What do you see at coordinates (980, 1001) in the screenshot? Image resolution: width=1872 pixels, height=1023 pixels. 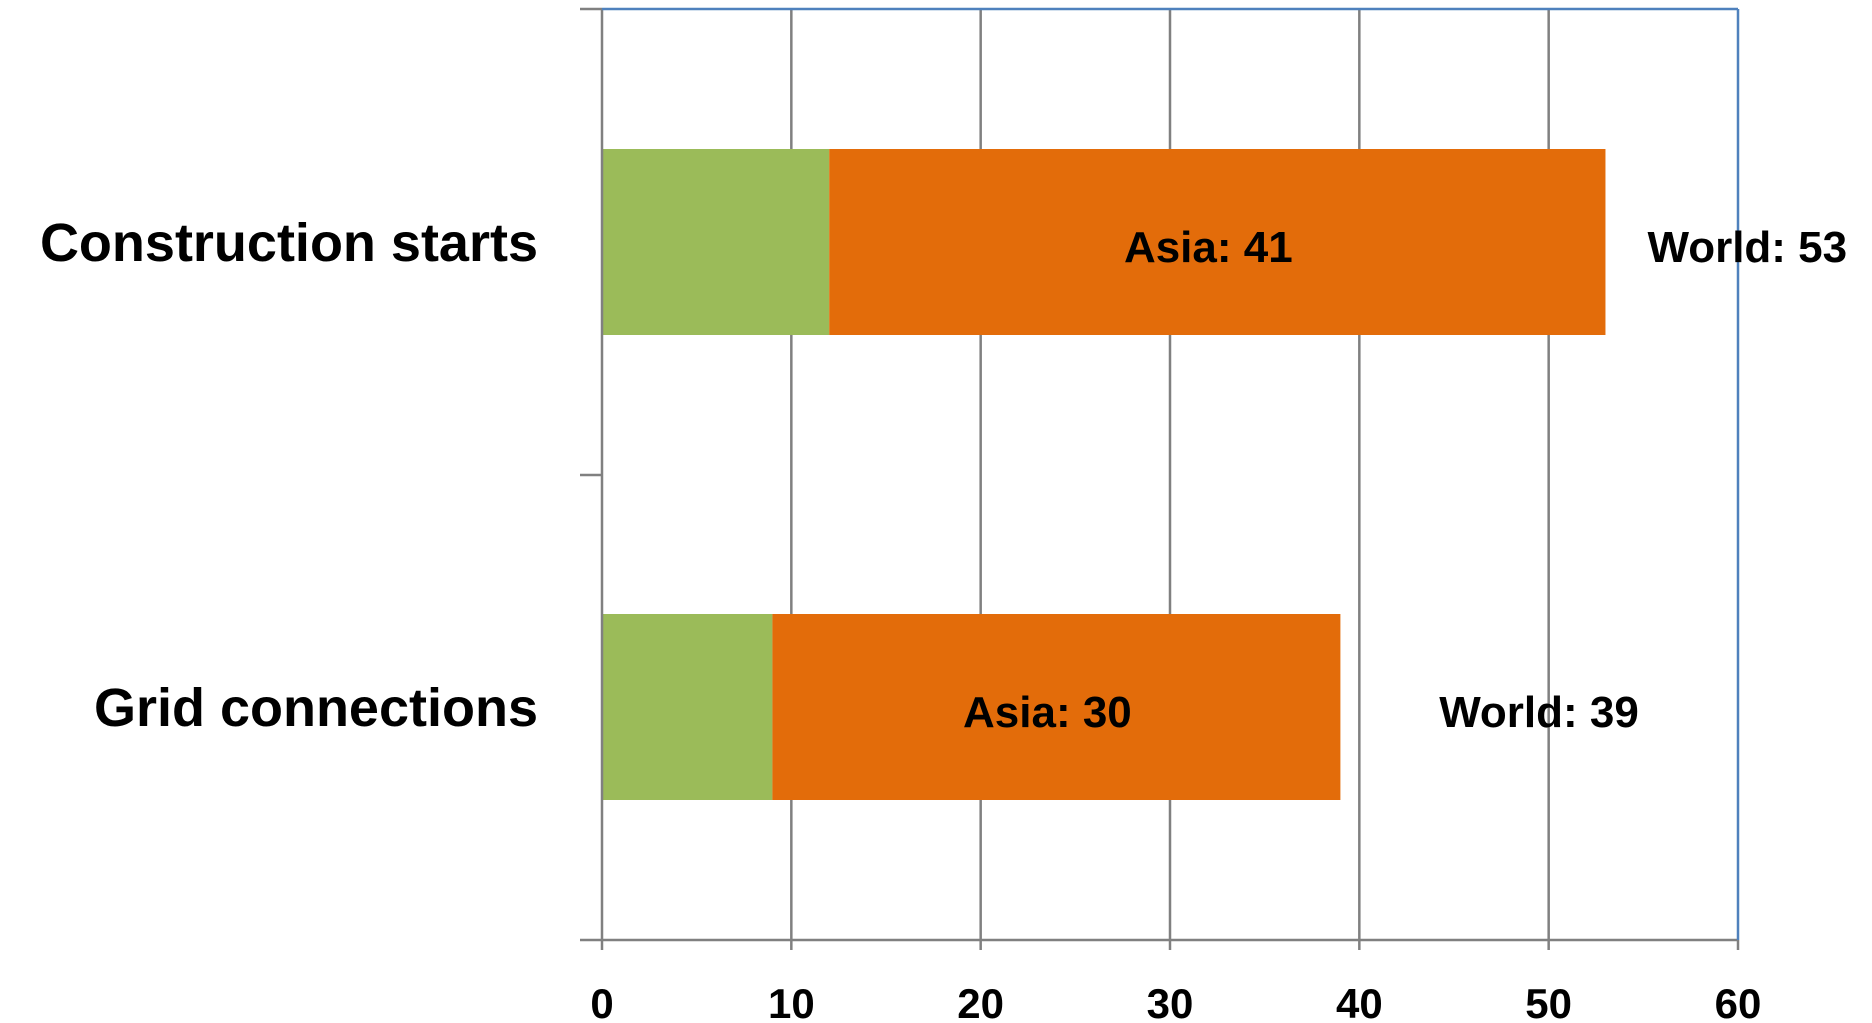 I see `x-tick-label: 20` at bounding box center [980, 1001].